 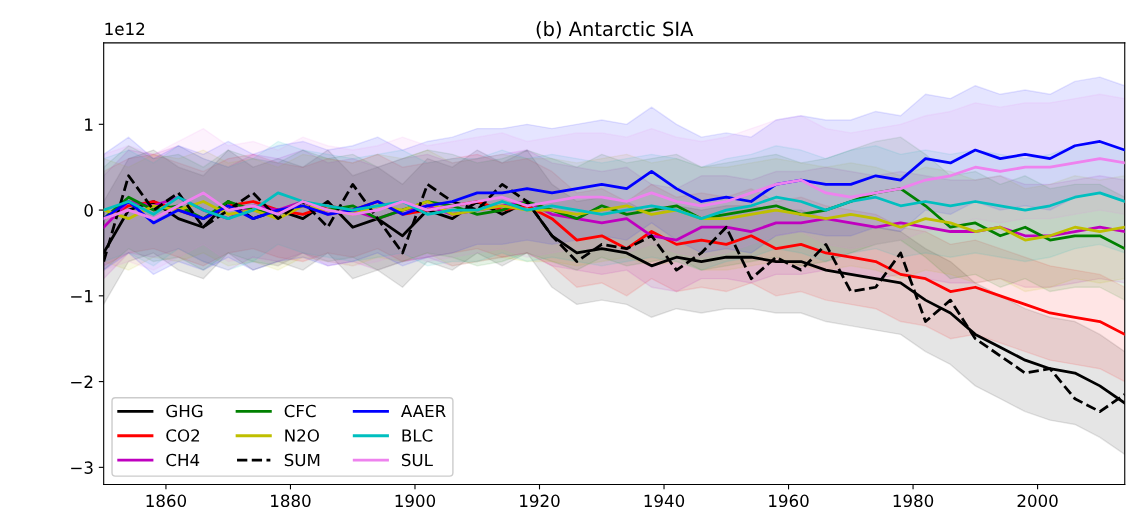 I want to click on y-tick-label: −2, so click(x=82, y=381).